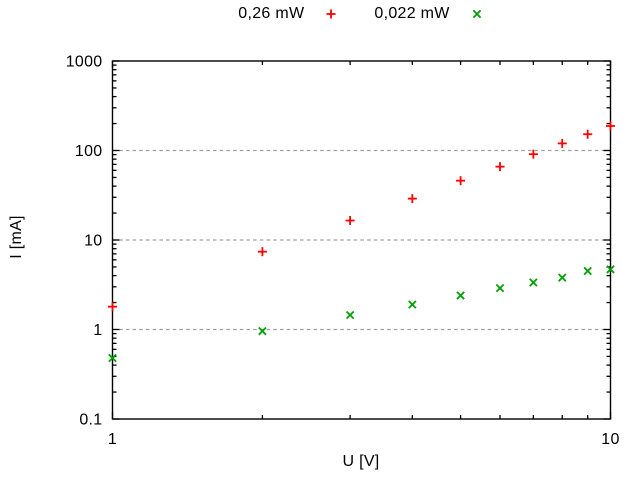 The image size is (640, 480). What do you see at coordinates (112, 439) in the screenshot?
I see `x-tick-label: 1` at bounding box center [112, 439].